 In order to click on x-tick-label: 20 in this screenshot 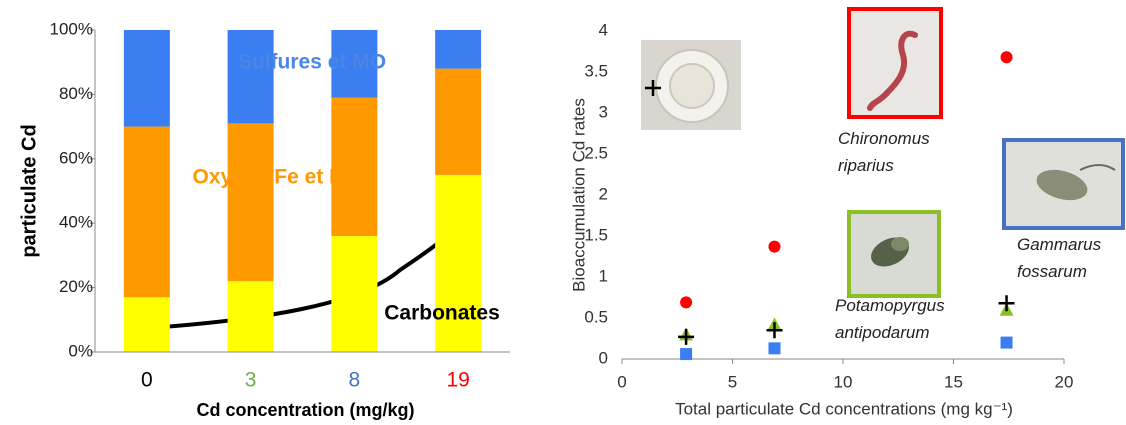, I will do `click(1064, 381)`.